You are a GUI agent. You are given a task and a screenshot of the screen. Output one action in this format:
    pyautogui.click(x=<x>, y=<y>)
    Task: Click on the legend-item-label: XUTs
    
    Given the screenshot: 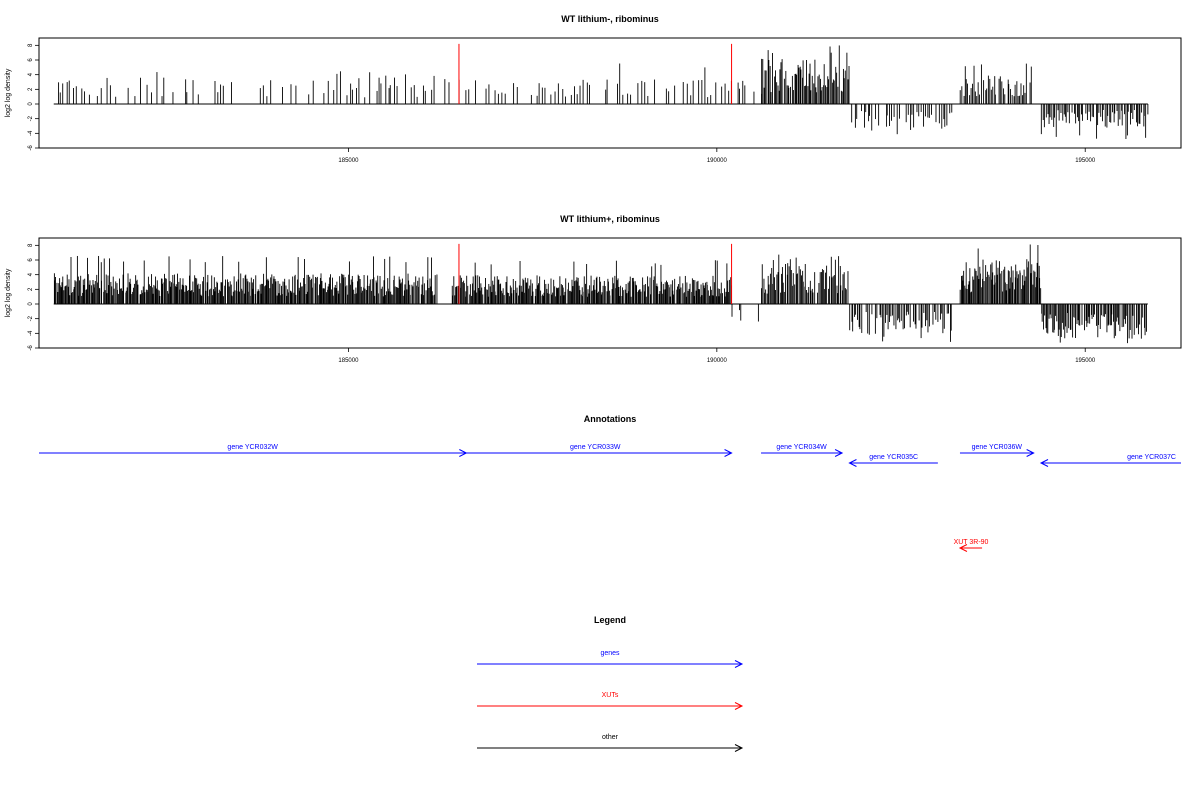 What is the action you would take?
    pyautogui.click(x=610, y=695)
    